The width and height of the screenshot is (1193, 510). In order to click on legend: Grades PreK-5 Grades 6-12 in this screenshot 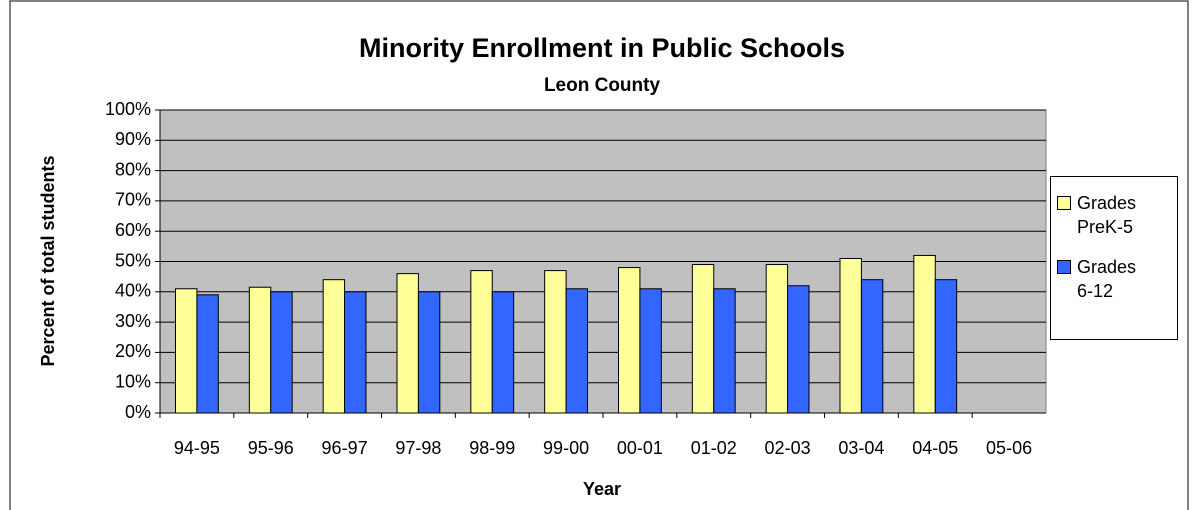, I will do `click(1114, 258)`.